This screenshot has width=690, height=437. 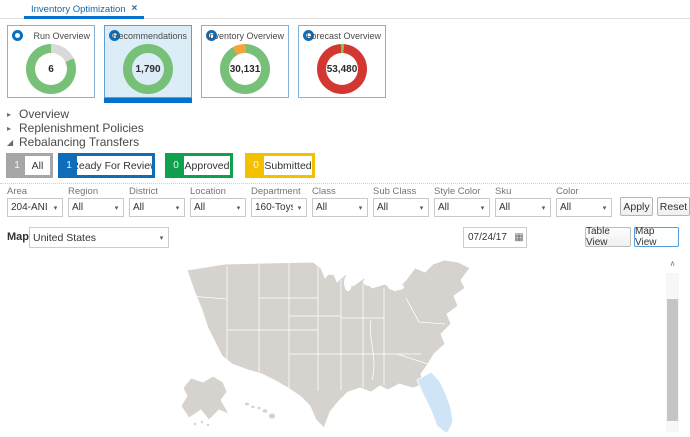 I want to click on donut-value: 1,790, so click(x=148, y=69).